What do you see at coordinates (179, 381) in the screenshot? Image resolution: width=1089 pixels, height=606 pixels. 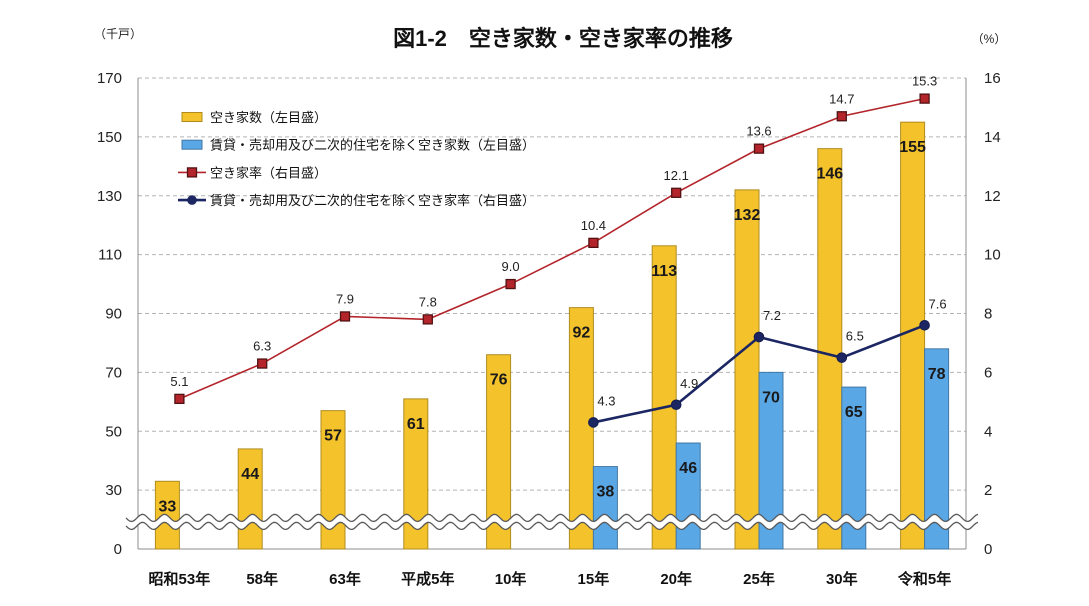 I see `vacancy-rate-data-label: 5.1` at bounding box center [179, 381].